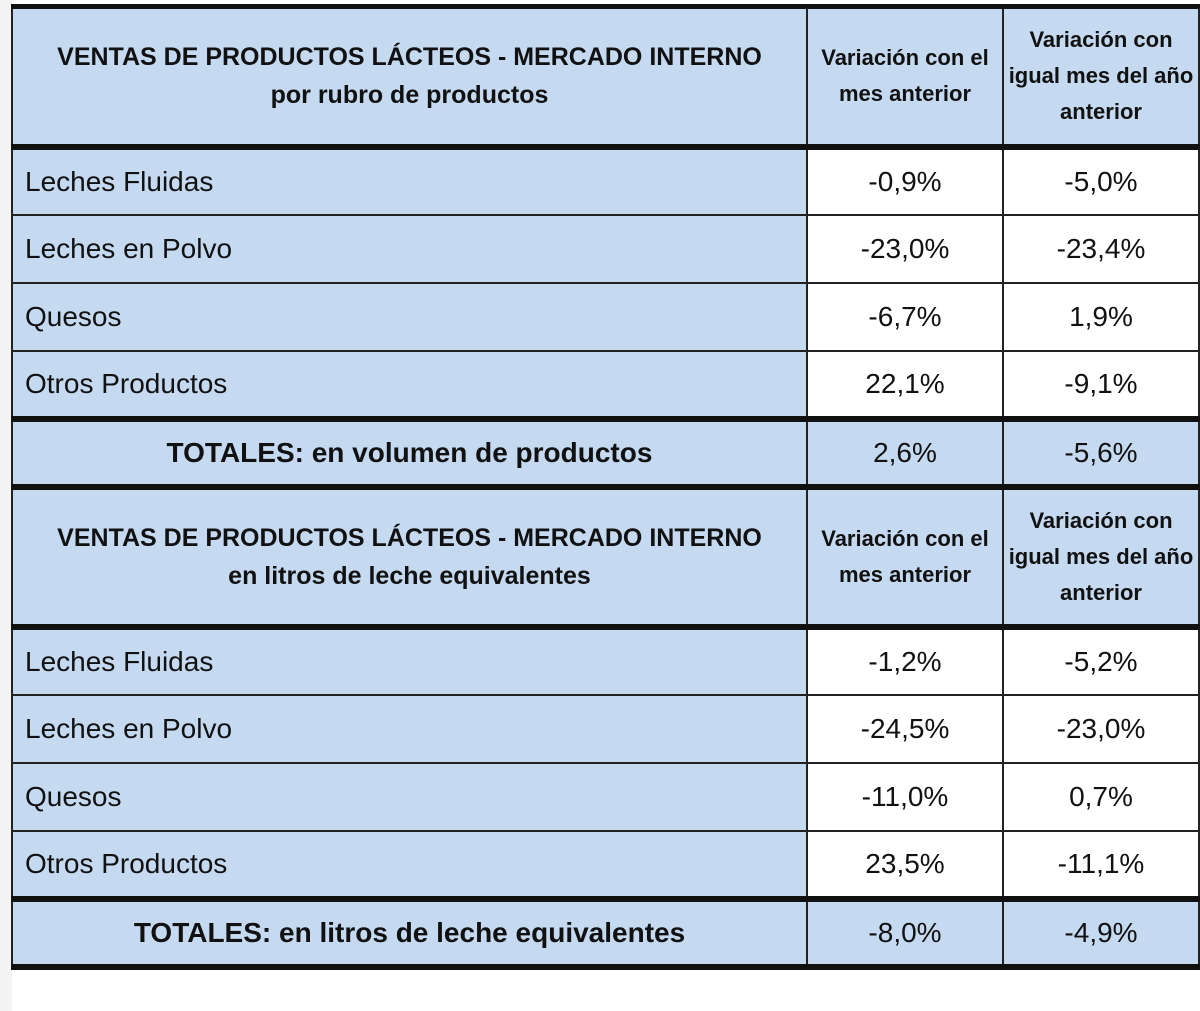  I want to click on total-month-variation: 2,6%, so click(905, 451).